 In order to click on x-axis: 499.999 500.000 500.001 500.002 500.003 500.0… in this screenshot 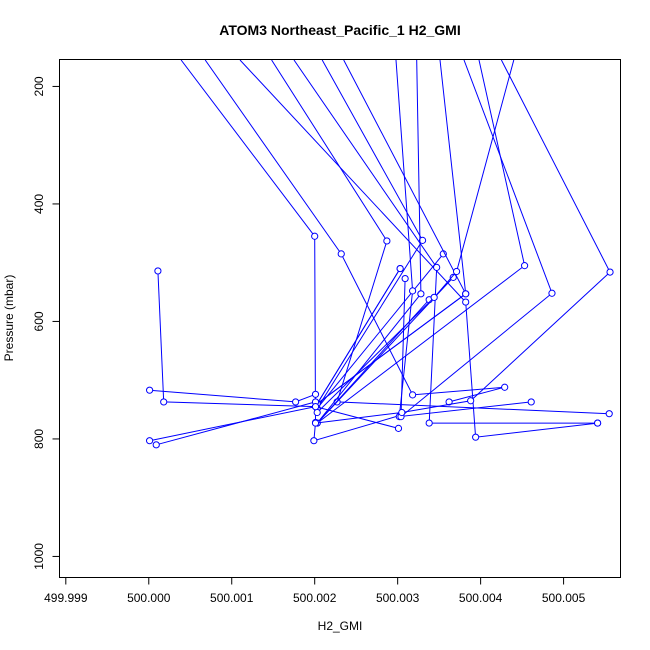, I will do `click(315, 591)`.